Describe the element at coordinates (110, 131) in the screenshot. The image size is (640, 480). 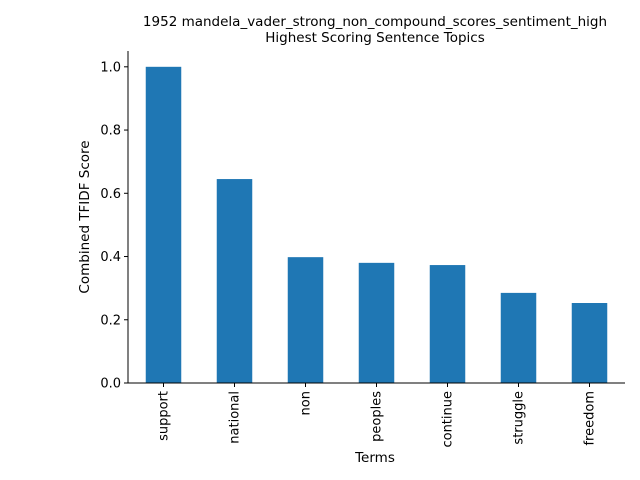
I see `y-tick-label: 0.8` at that location.